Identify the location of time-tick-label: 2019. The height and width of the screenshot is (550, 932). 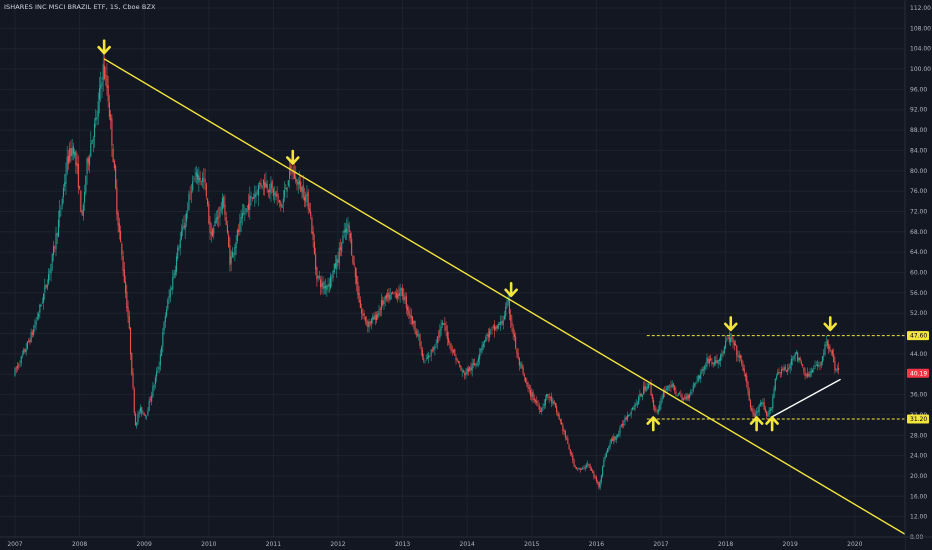
(790, 544).